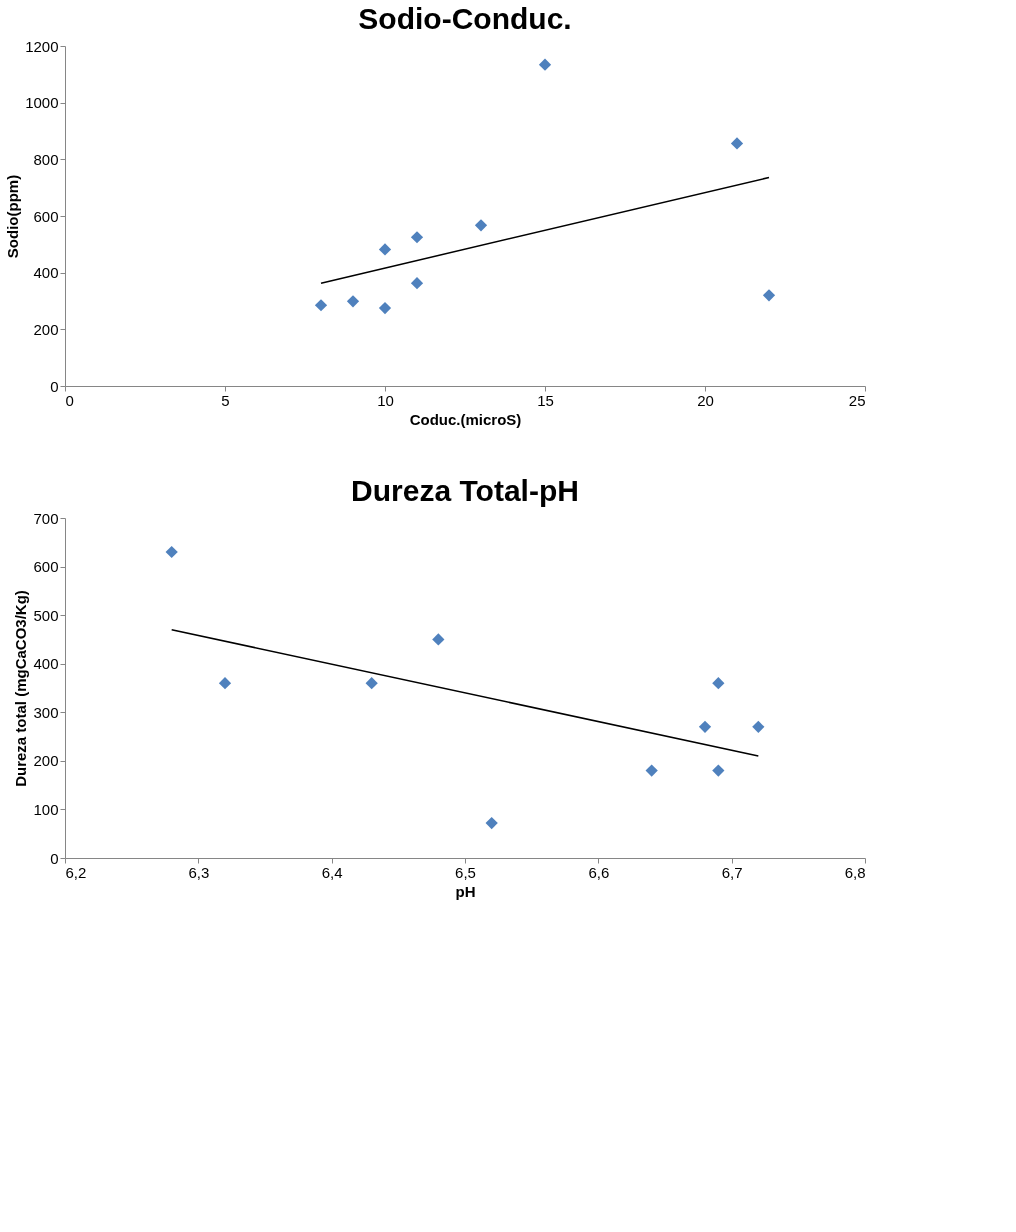  Describe the element at coordinates (46, 518) in the screenshot. I see `y-tick-label: 700` at that location.